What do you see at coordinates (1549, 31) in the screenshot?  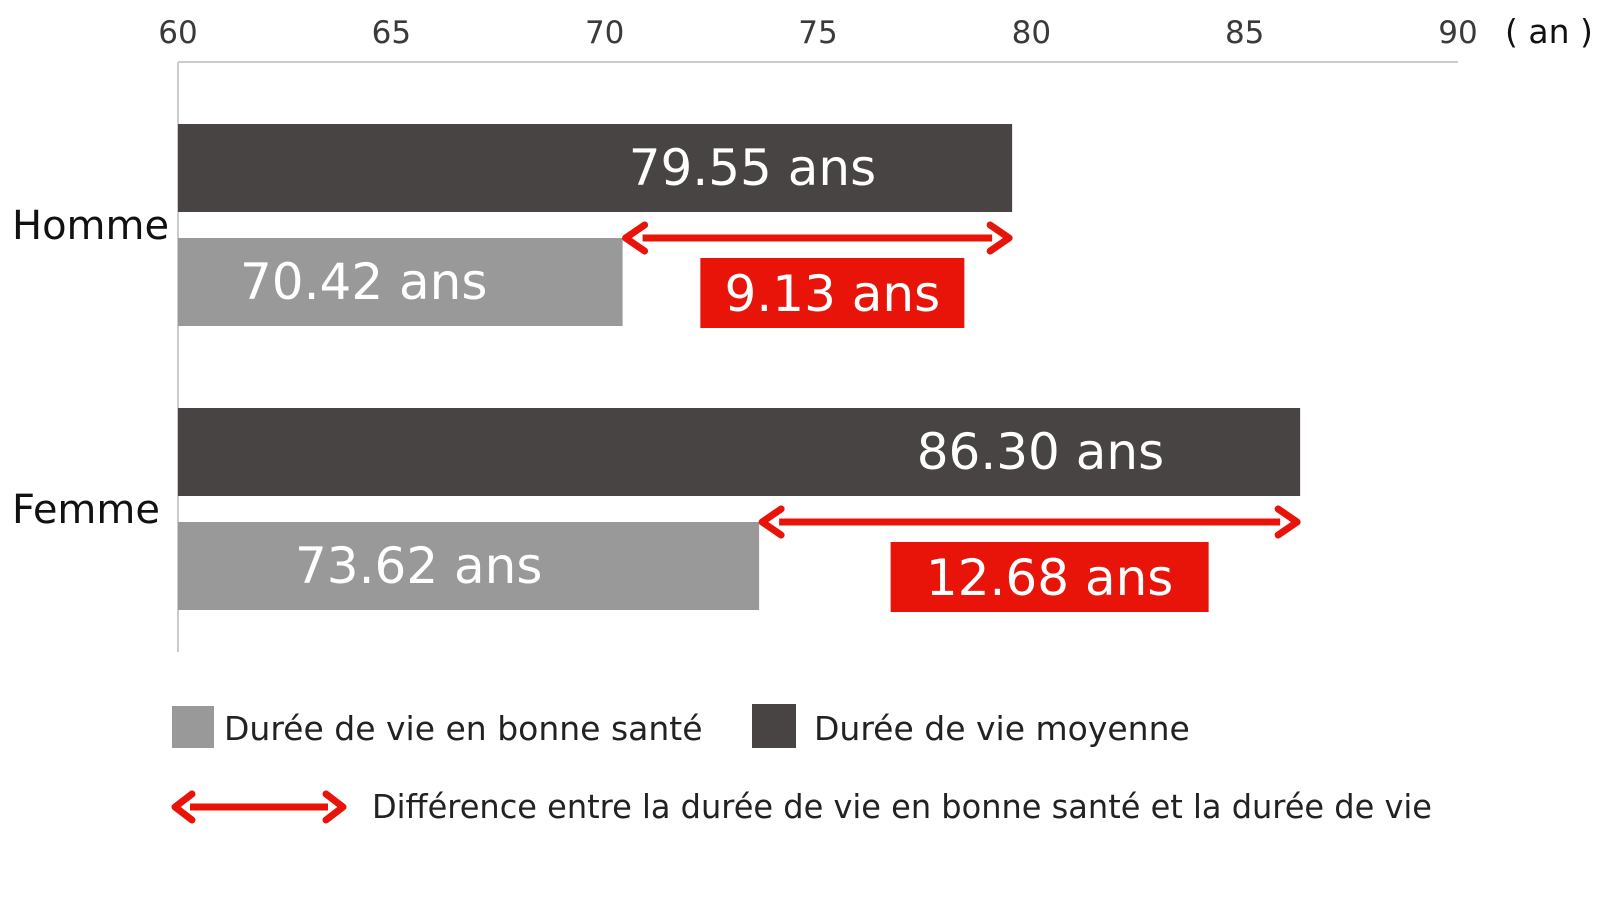 I see `x-axis-unit: ( an )` at bounding box center [1549, 31].